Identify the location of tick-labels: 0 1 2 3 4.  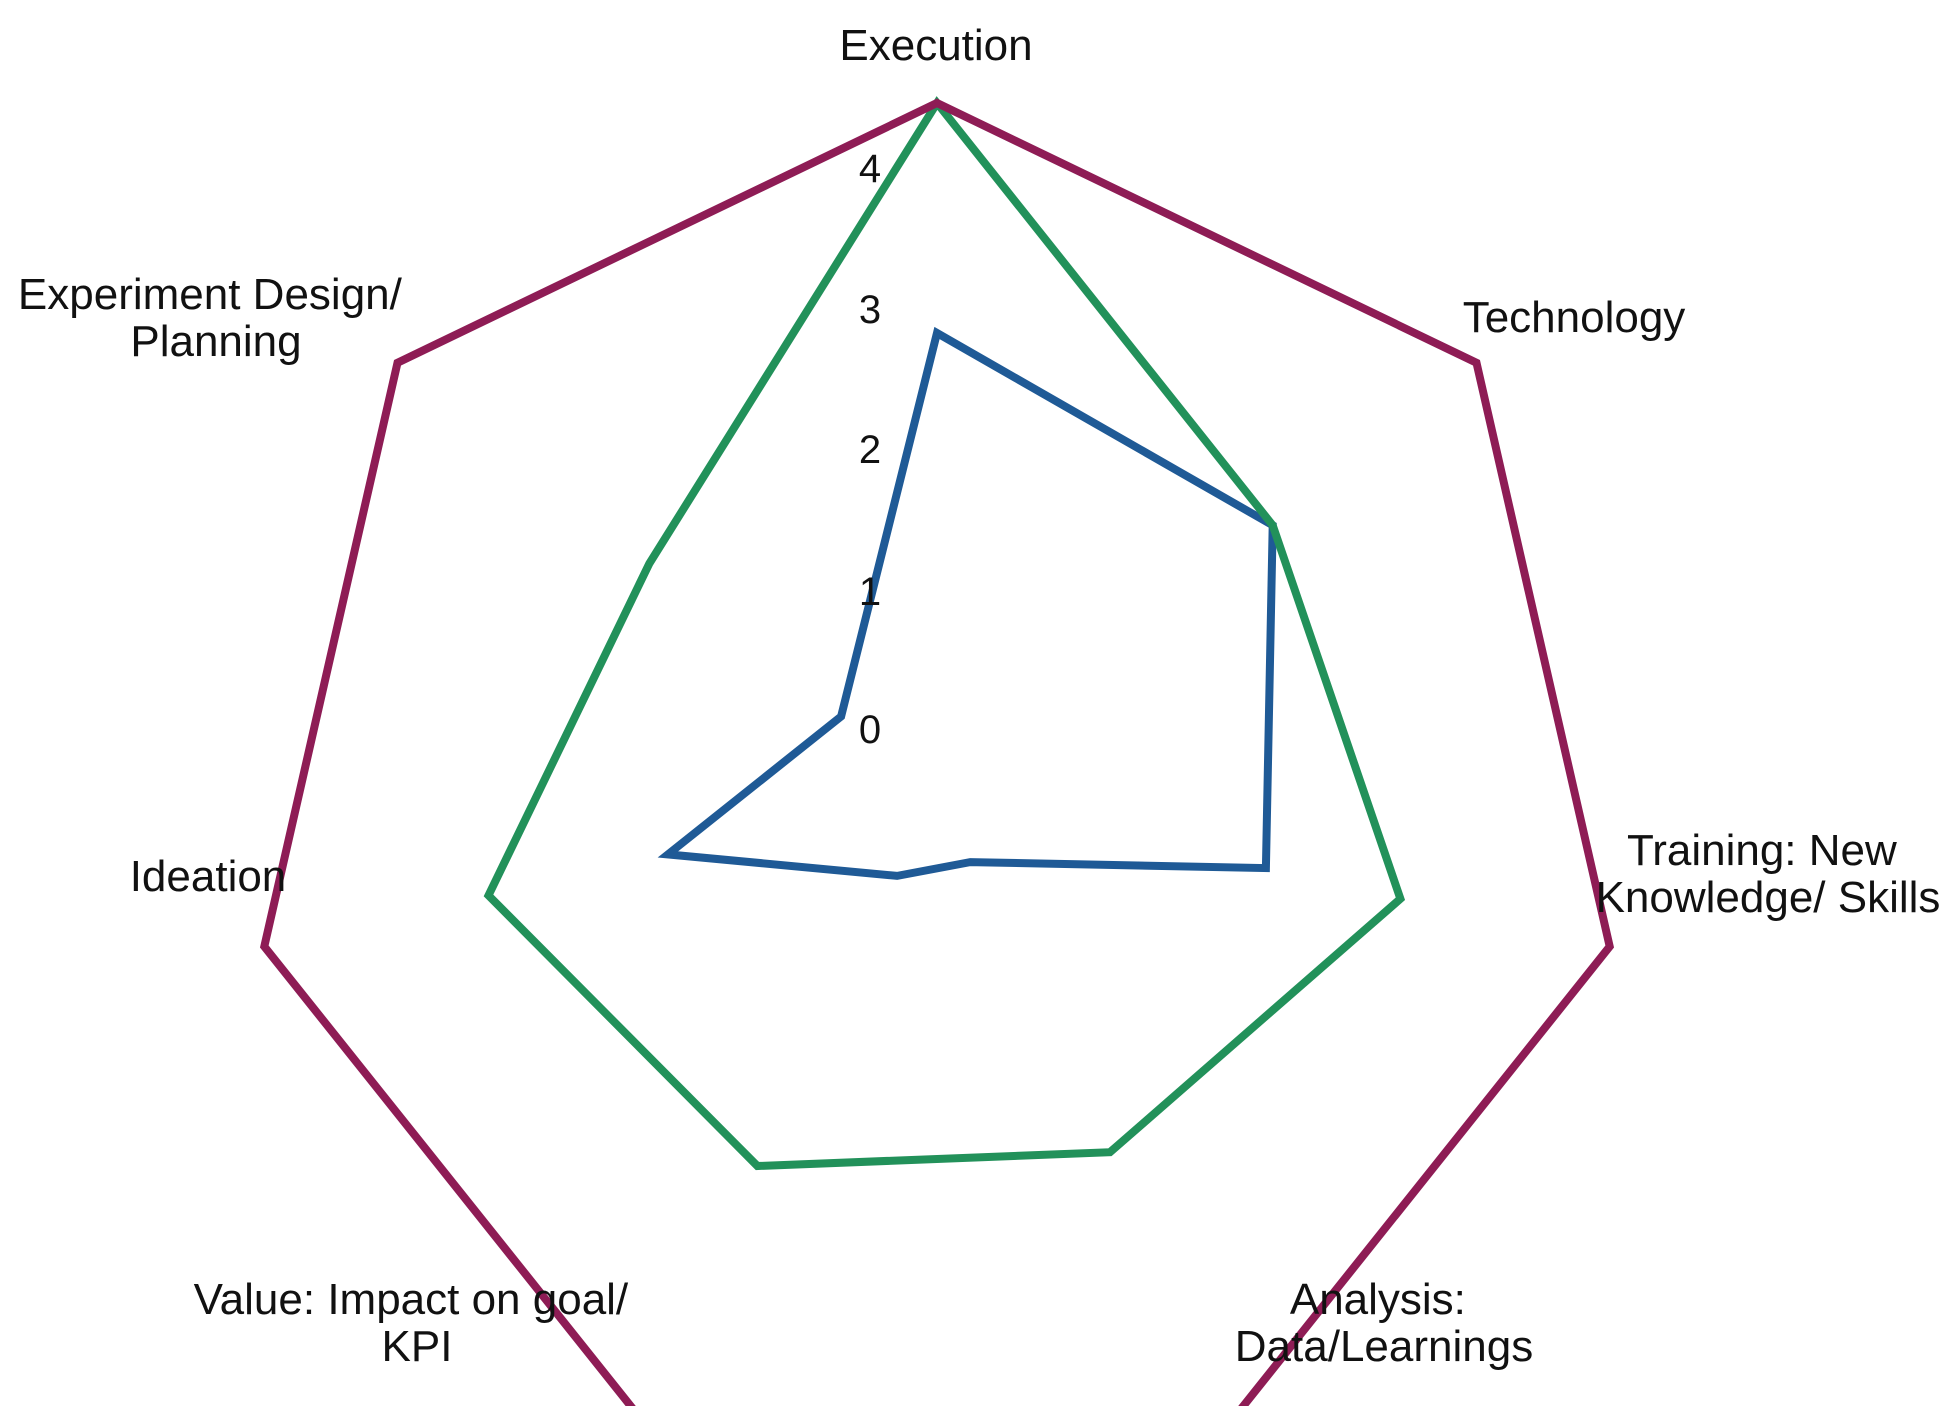
(870, 449).